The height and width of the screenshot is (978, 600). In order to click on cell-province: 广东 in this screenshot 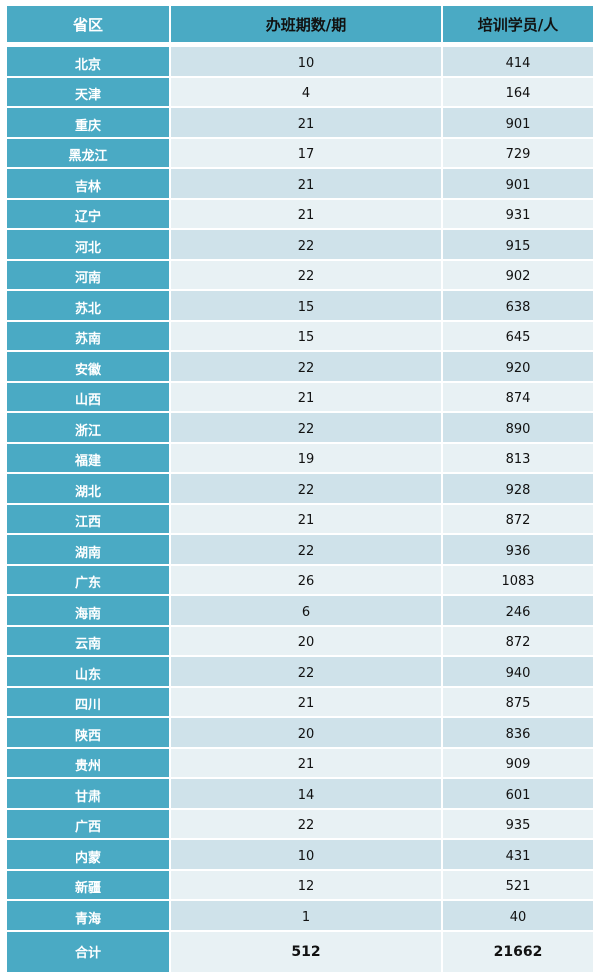, I will do `click(88, 579)`.